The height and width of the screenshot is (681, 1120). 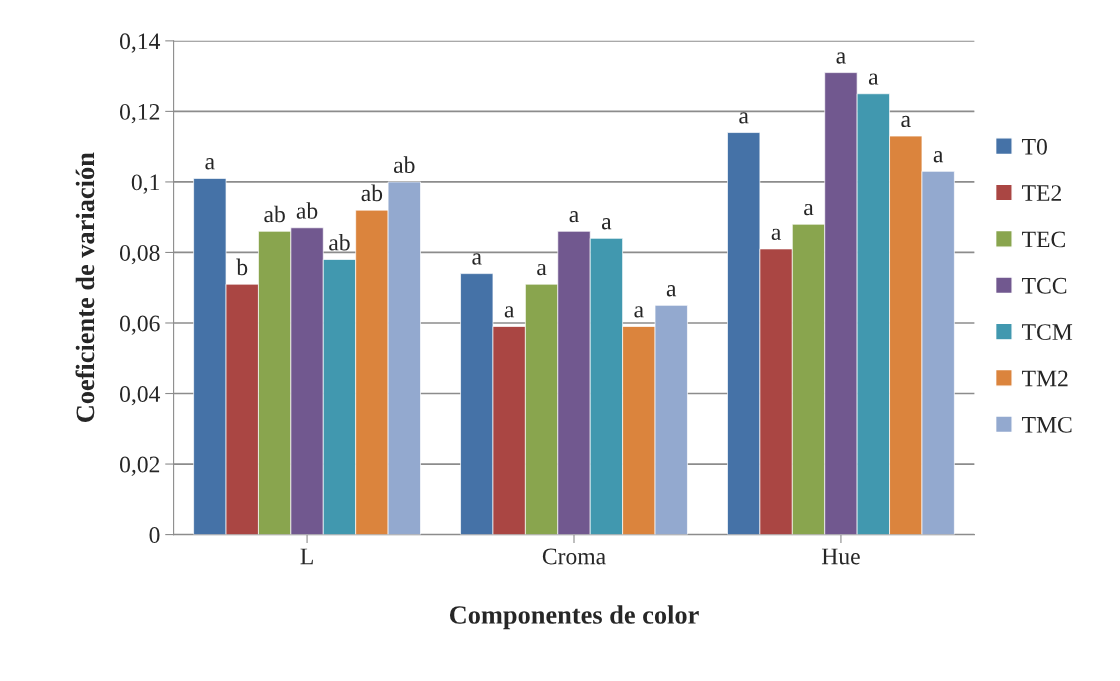 What do you see at coordinates (1043, 239) in the screenshot?
I see `legend-label: TEC` at bounding box center [1043, 239].